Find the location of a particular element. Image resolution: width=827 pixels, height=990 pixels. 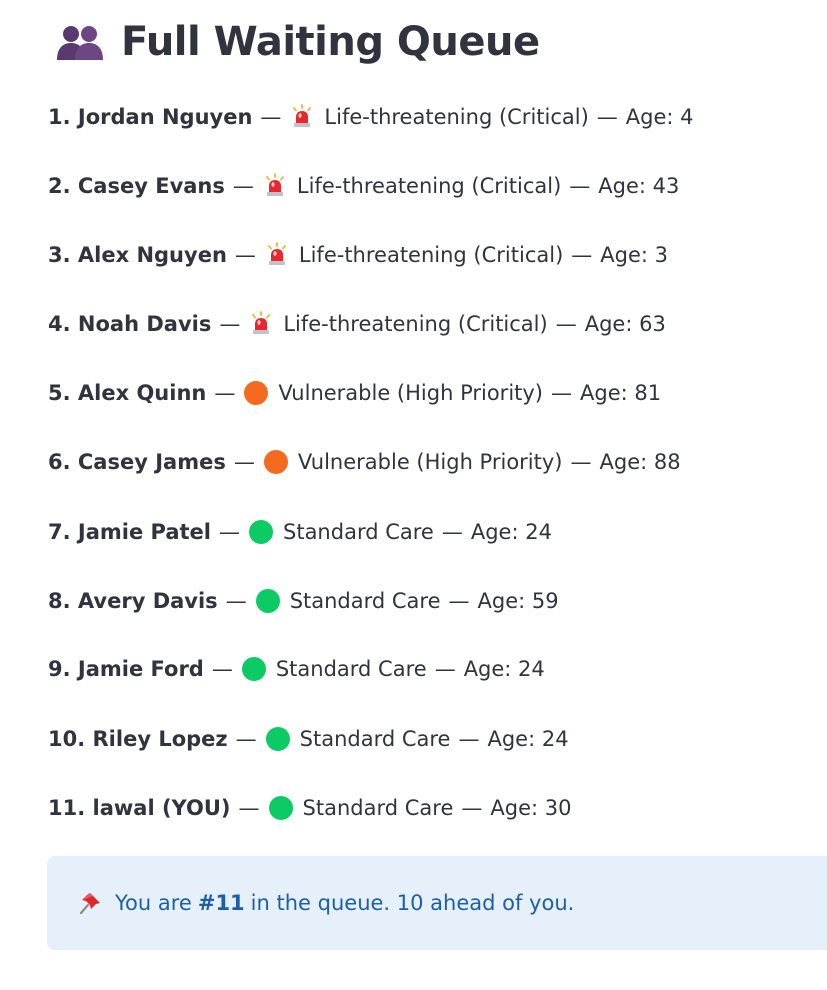

patient-age: Age: 43 is located at coordinates (639, 186).